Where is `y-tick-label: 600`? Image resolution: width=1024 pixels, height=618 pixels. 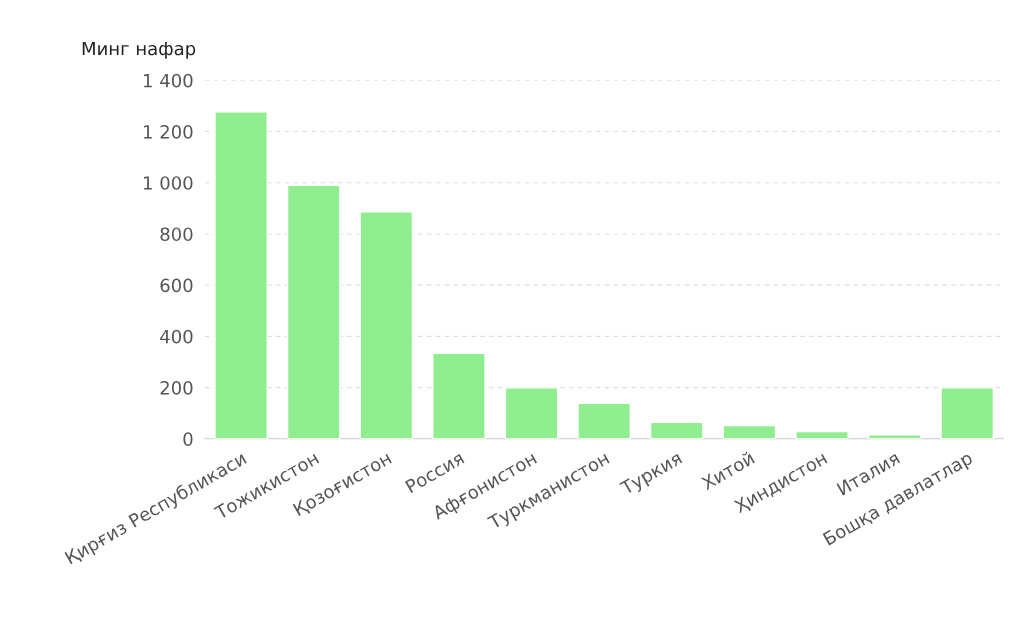
y-tick-label: 600 is located at coordinates (176, 285).